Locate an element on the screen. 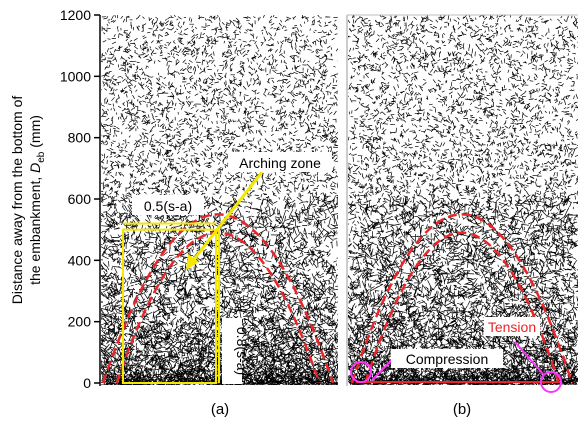  y-tick-label: 1000 is located at coordinates (75, 76).